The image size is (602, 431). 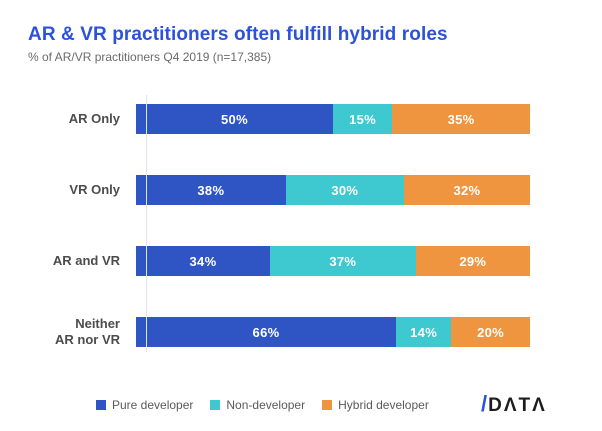 I want to click on bar-segment: 20%, so click(x=490, y=332).